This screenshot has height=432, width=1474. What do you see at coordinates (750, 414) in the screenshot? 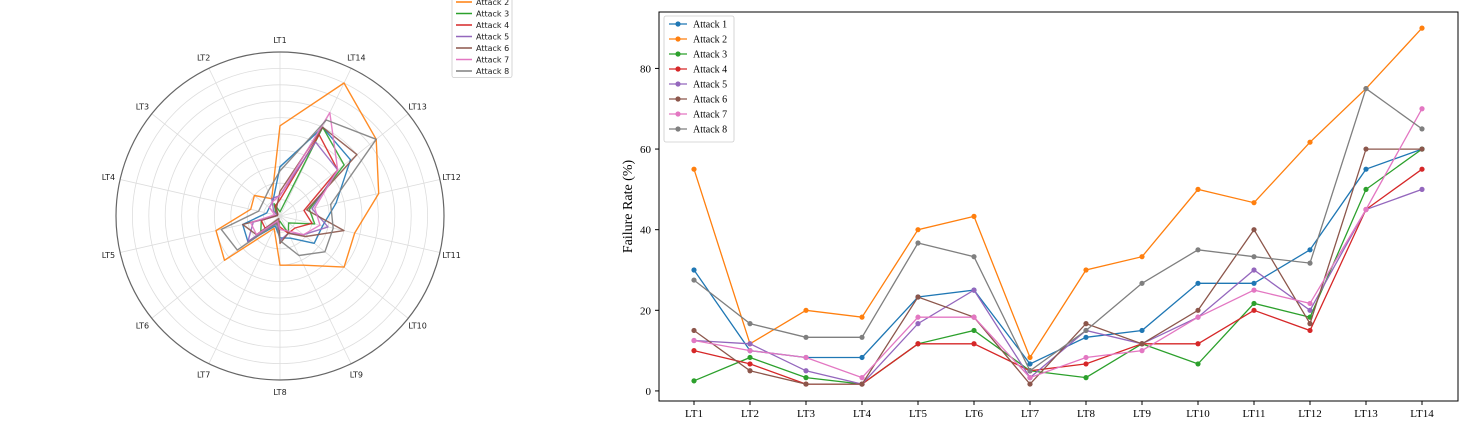
I see `x-tick-label: LT2` at bounding box center [750, 414].